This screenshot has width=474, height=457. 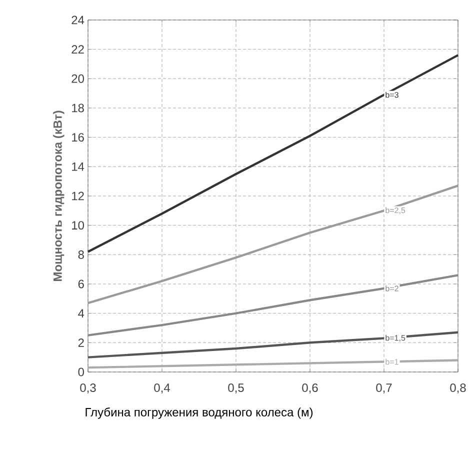 I want to click on y-tick-label: 8, so click(x=81, y=254).